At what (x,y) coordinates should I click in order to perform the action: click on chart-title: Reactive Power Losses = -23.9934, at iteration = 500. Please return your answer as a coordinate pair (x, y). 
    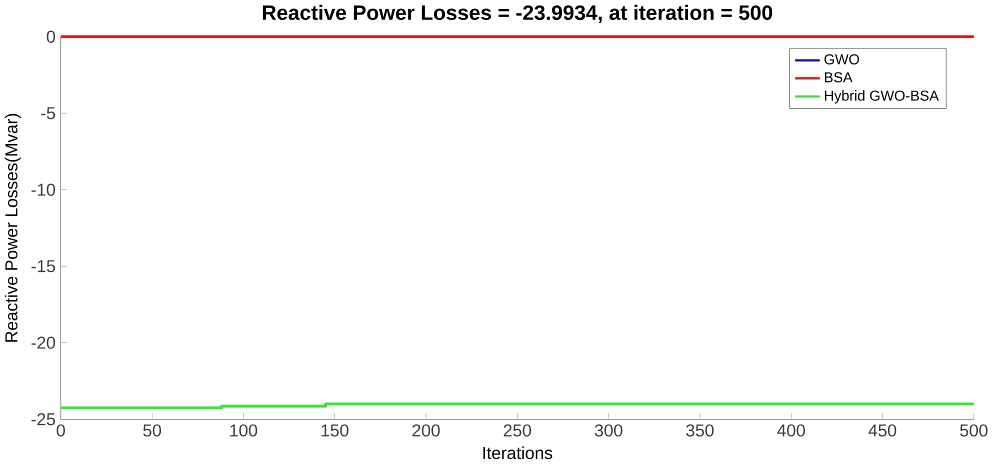
    Looking at the image, I should click on (517, 14).